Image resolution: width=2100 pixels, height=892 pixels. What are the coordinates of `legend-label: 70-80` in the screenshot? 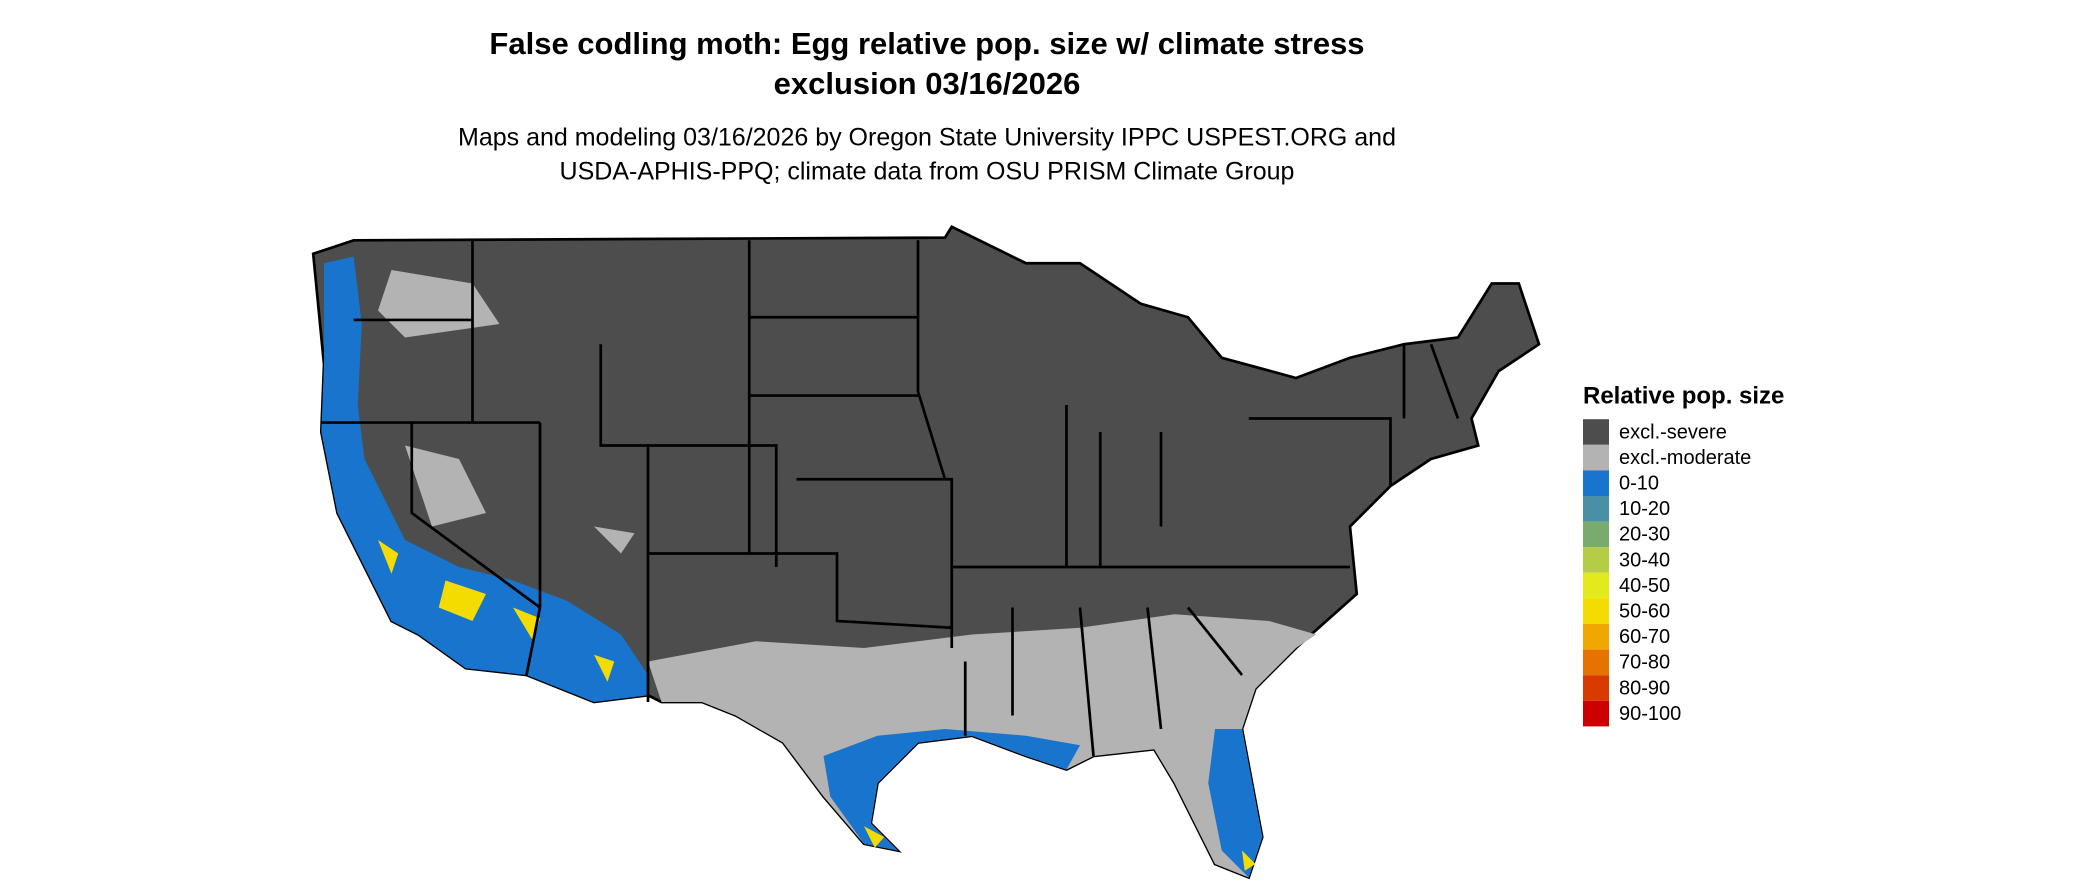 It's located at (1644, 663).